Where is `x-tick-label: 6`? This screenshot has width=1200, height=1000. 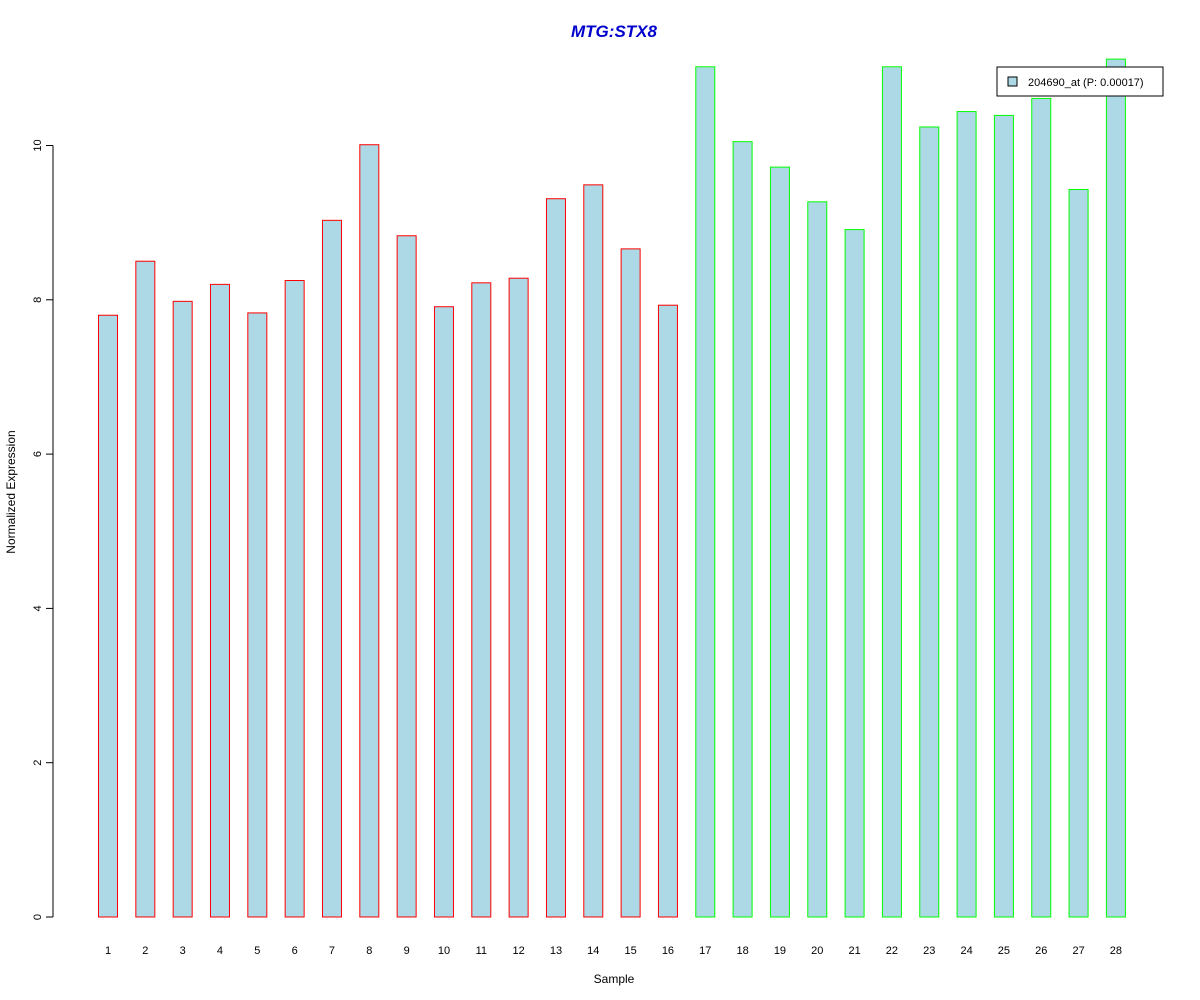 x-tick-label: 6 is located at coordinates (295, 951).